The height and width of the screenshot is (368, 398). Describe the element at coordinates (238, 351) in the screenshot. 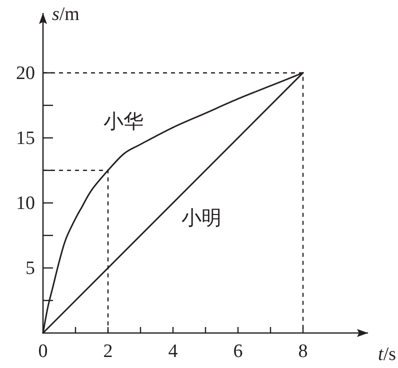

I see `x-tick-label: 6` at that location.